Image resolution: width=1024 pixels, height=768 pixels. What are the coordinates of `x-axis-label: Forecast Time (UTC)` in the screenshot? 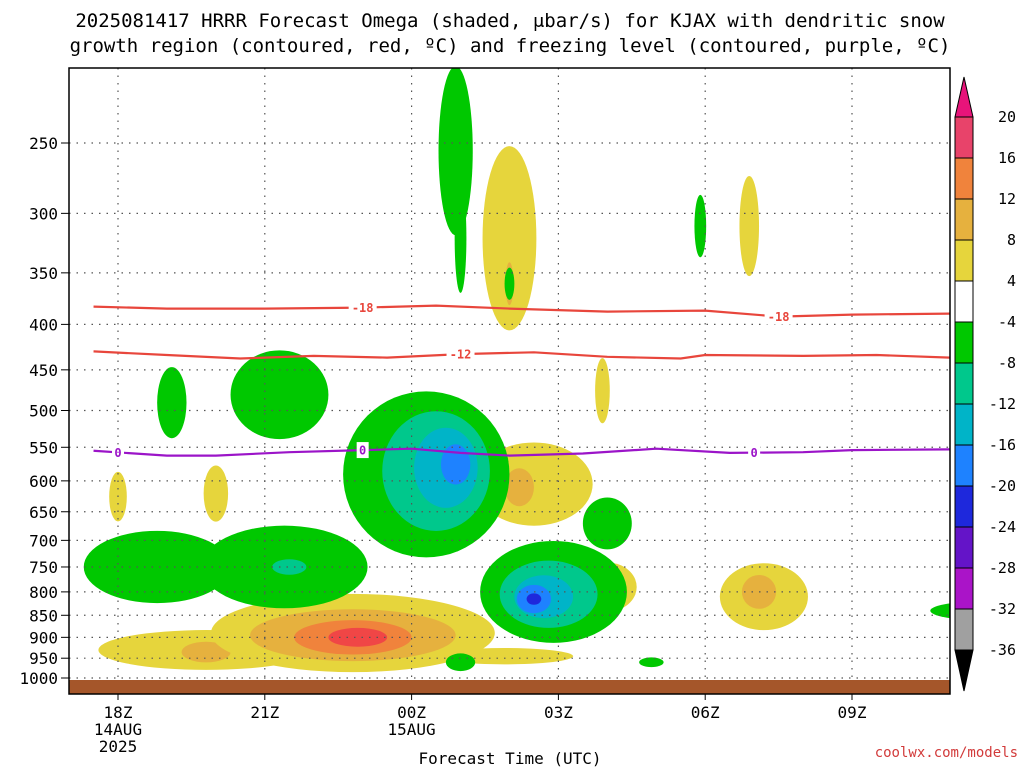 It's located at (509, 758).